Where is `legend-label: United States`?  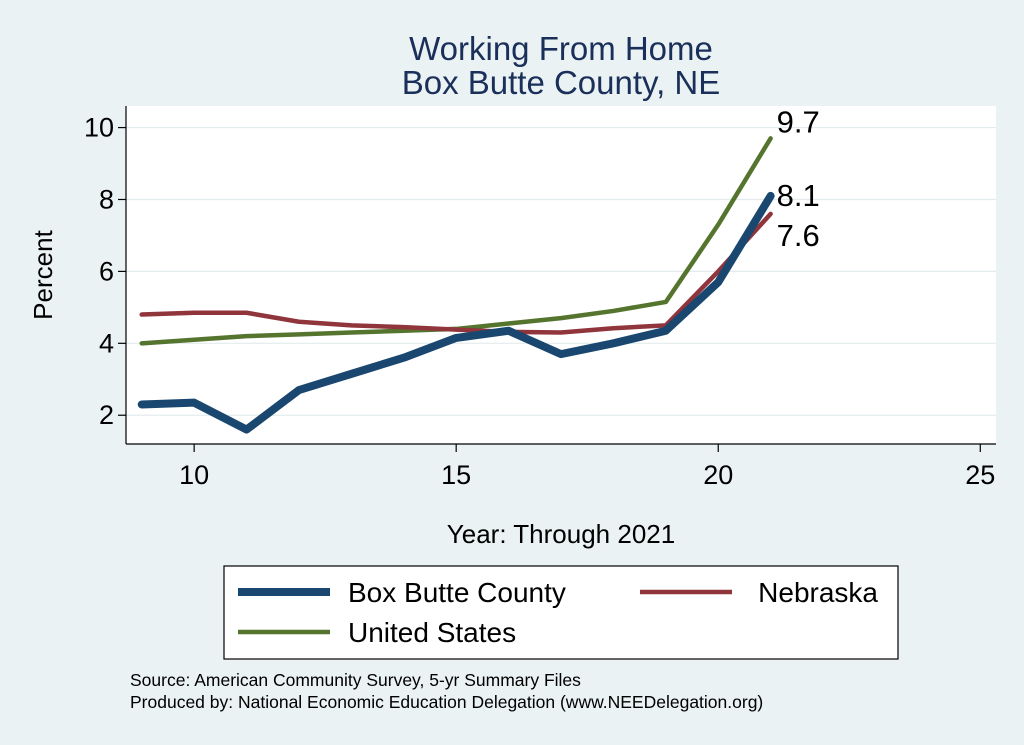 legend-label: United States is located at coordinates (432, 632).